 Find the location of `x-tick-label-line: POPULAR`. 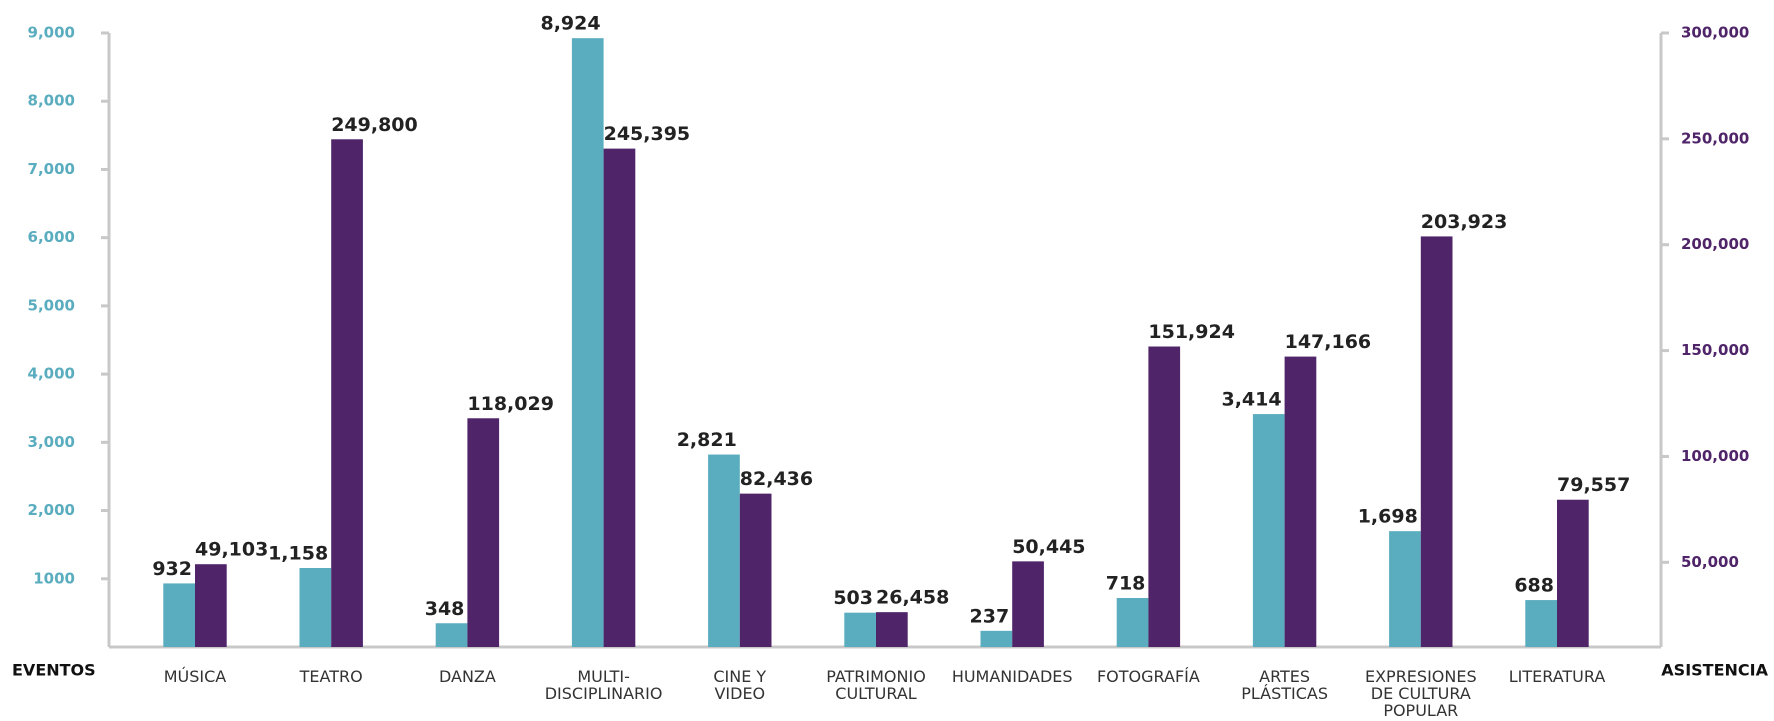

x-tick-label-line: POPULAR is located at coordinates (1420, 710).